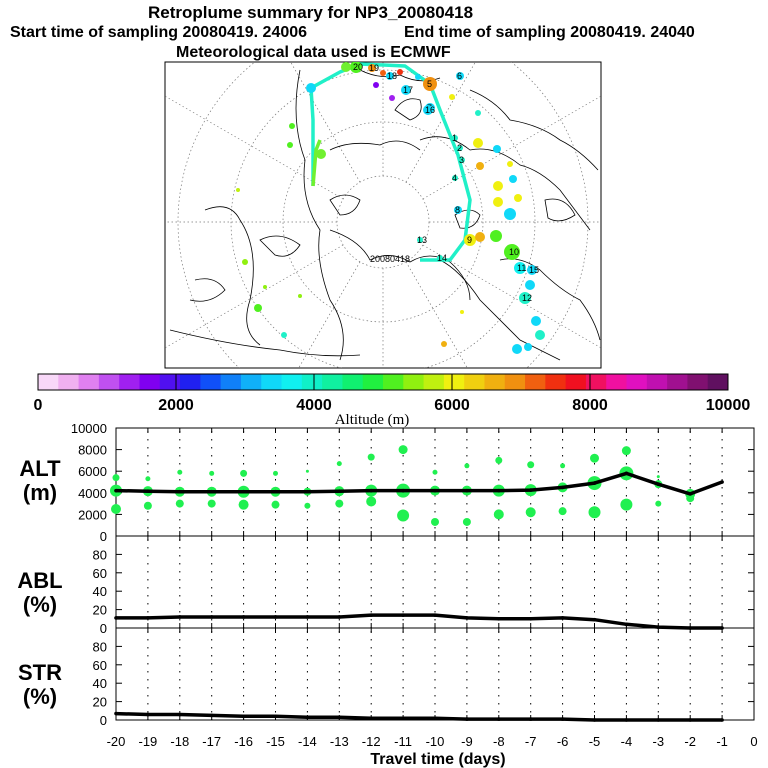 This screenshot has width=768, height=768. Describe the element at coordinates (103, 628) in the screenshot. I see `y-tick-label: 0` at that location.